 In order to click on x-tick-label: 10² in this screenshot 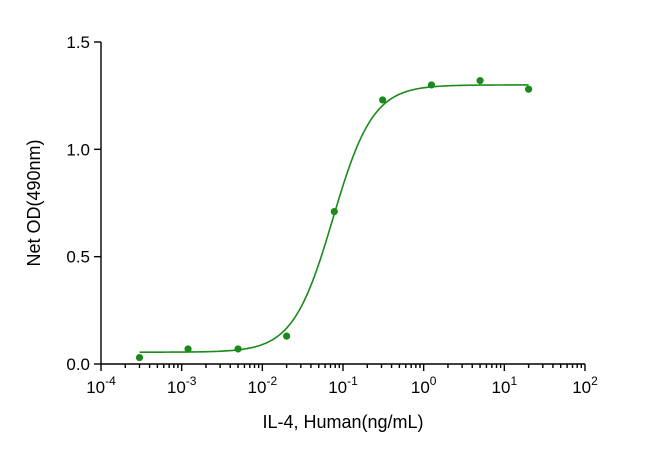, I will do `click(585, 385)`.